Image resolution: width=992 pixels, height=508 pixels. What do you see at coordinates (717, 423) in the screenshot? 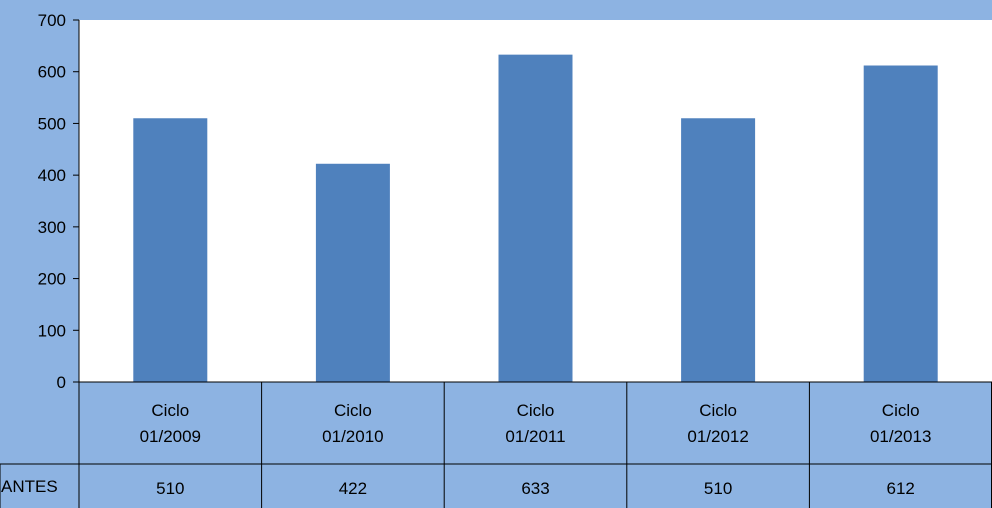
I see `x-category-label: Ciclo 01/2012` at bounding box center [717, 423].